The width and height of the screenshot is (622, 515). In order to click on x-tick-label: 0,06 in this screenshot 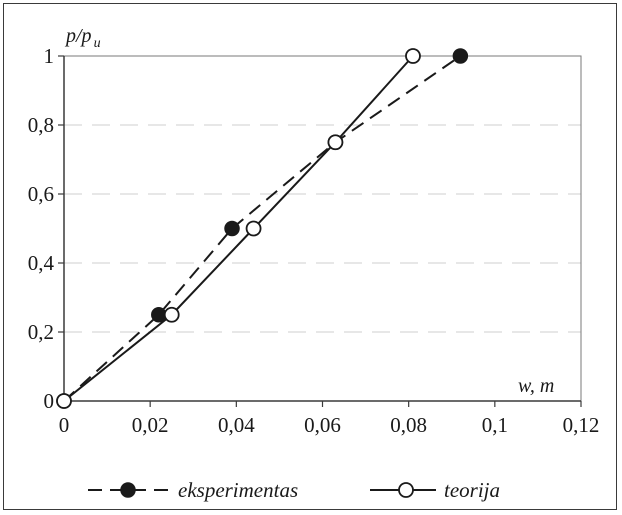, I will do `click(322, 425)`.